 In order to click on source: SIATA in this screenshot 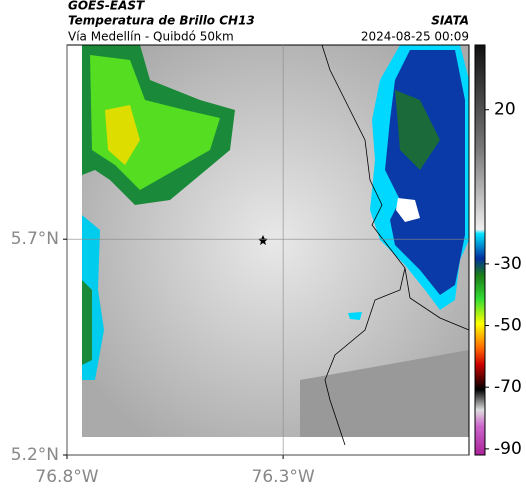, I will do `click(450, 21)`.